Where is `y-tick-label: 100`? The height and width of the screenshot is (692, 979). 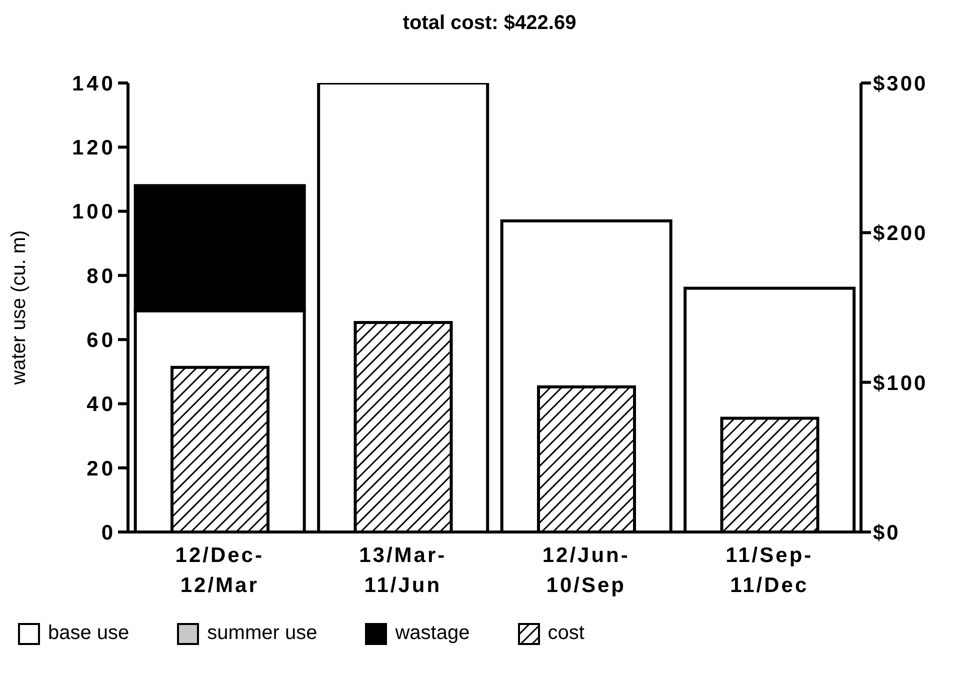 y-tick-label: 100 is located at coordinates (94, 212).